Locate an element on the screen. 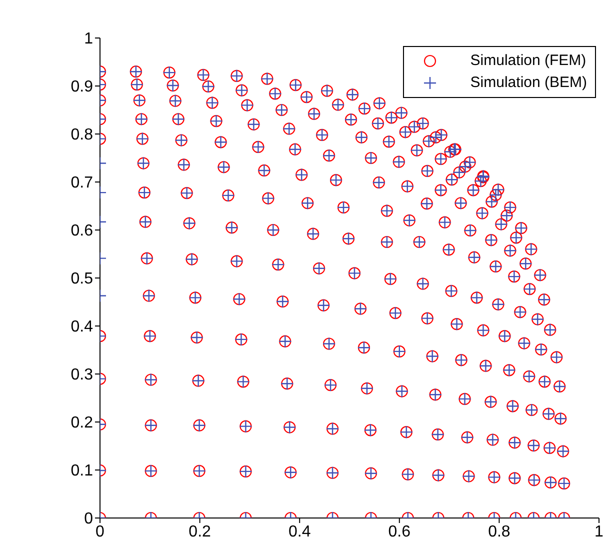 This screenshot has width=609, height=552. x-tick-label: 0.8 is located at coordinates (499, 531).